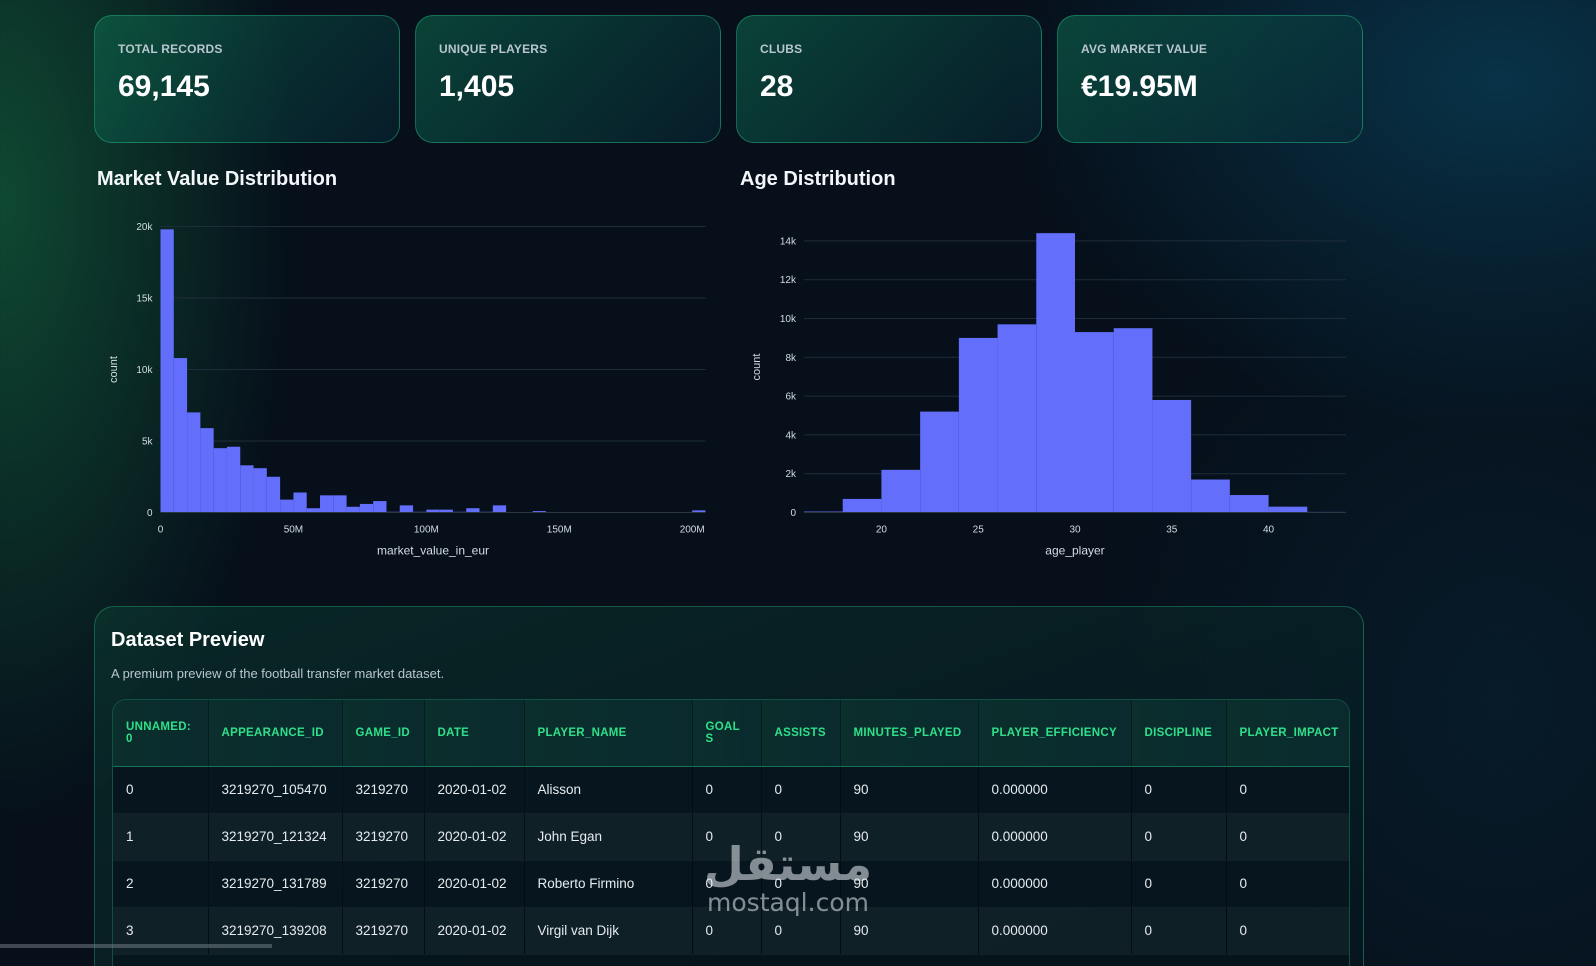 The height and width of the screenshot is (966, 1596). I want to click on y-tick-label: 4k, so click(791, 435).